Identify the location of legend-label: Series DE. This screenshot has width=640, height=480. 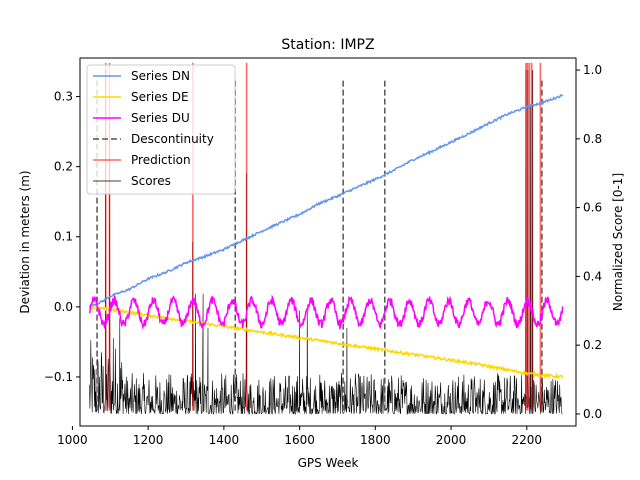
(160, 97).